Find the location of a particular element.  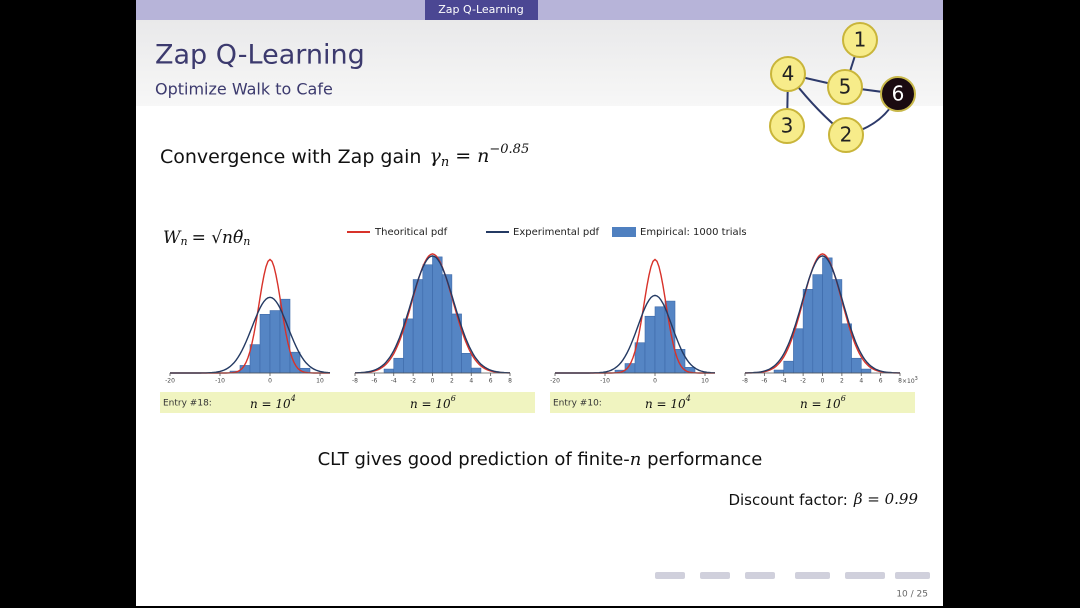

formula: Wn = √nθ̃n is located at coordinates (206, 238).